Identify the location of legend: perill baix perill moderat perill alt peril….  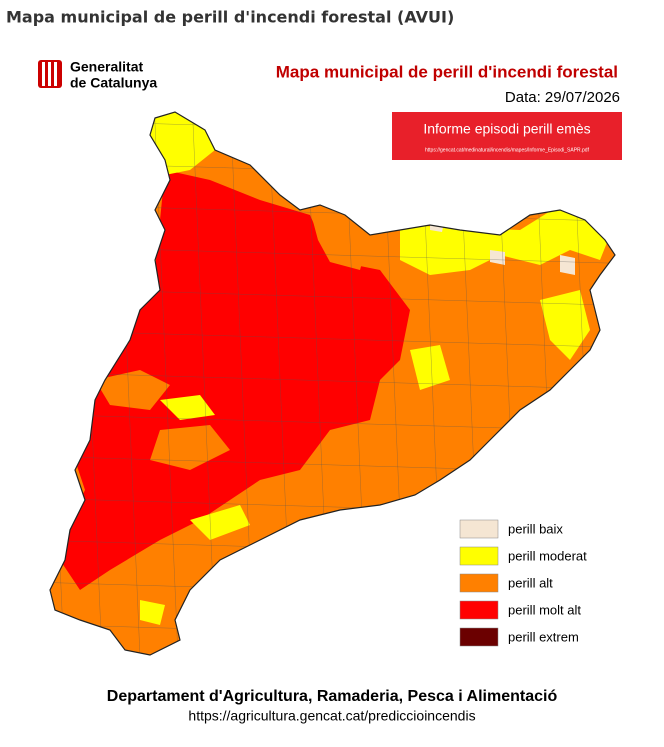
(523, 583).